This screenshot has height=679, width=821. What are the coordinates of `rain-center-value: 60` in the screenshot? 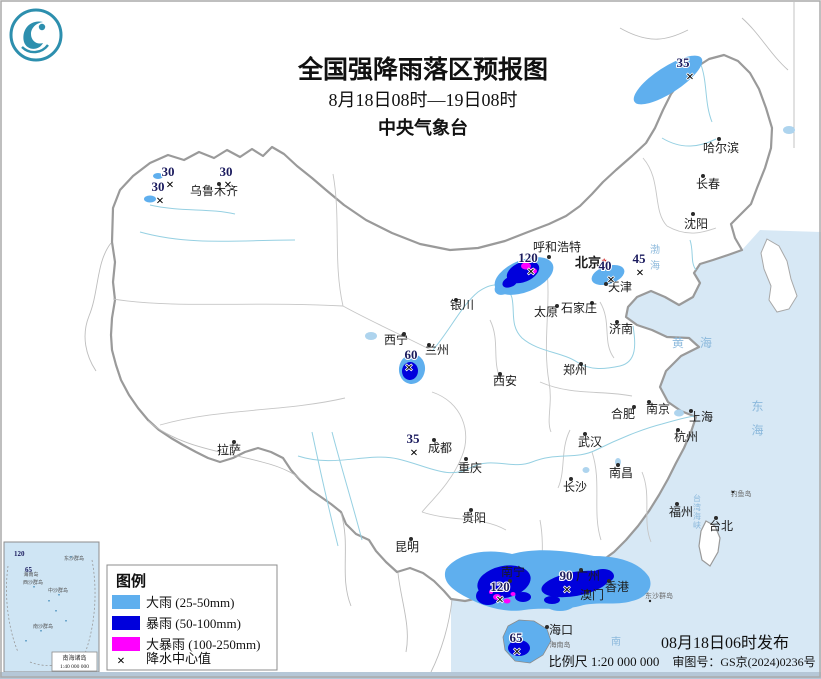 It's located at (411, 354).